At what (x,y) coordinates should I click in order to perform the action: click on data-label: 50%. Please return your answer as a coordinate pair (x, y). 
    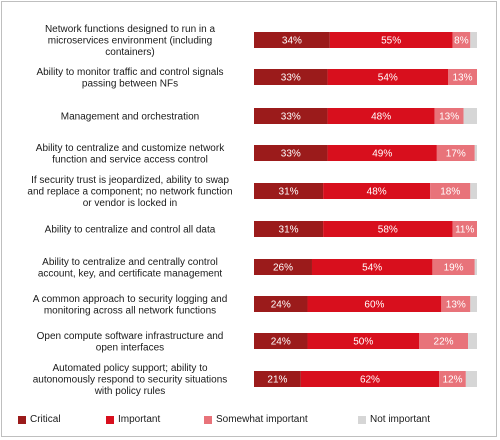
    Looking at the image, I should click on (363, 342).